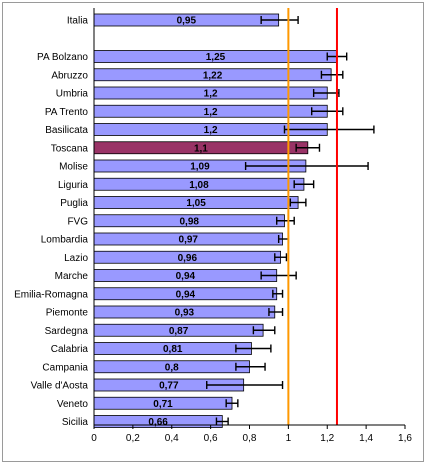 The image size is (428, 466). Describe the element at coordinates (200, 167) in the screenshot. I see `value-label-molise: 1,09` at that location.